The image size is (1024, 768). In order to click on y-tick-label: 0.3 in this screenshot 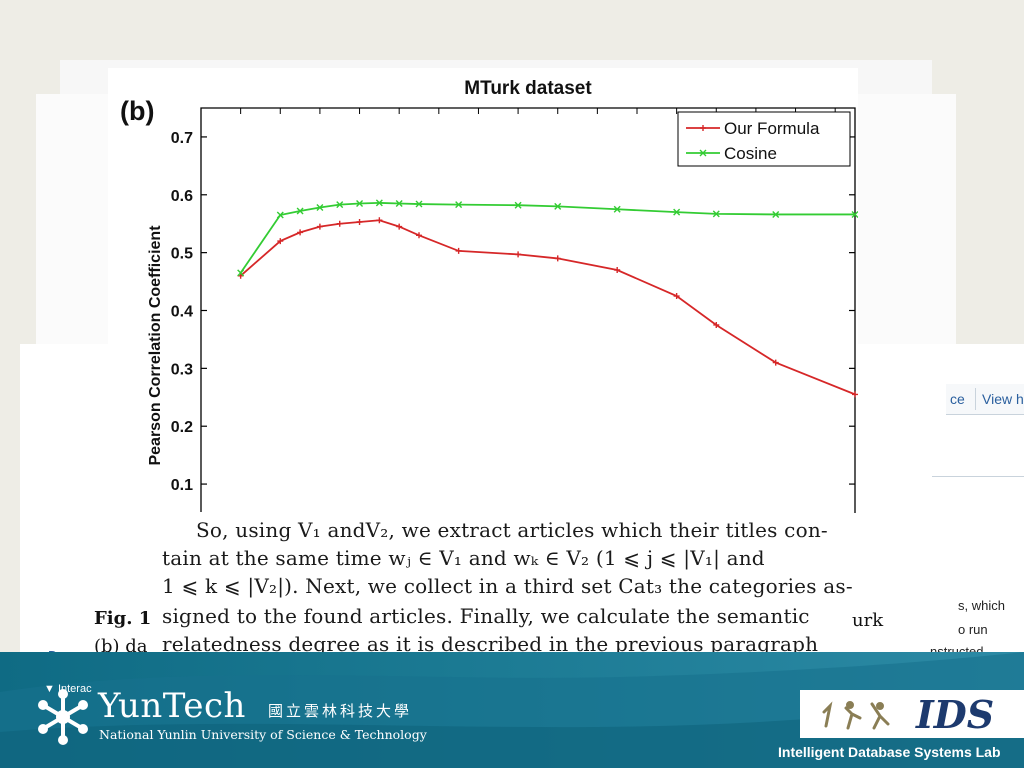, I will do `click(182, 369)`.